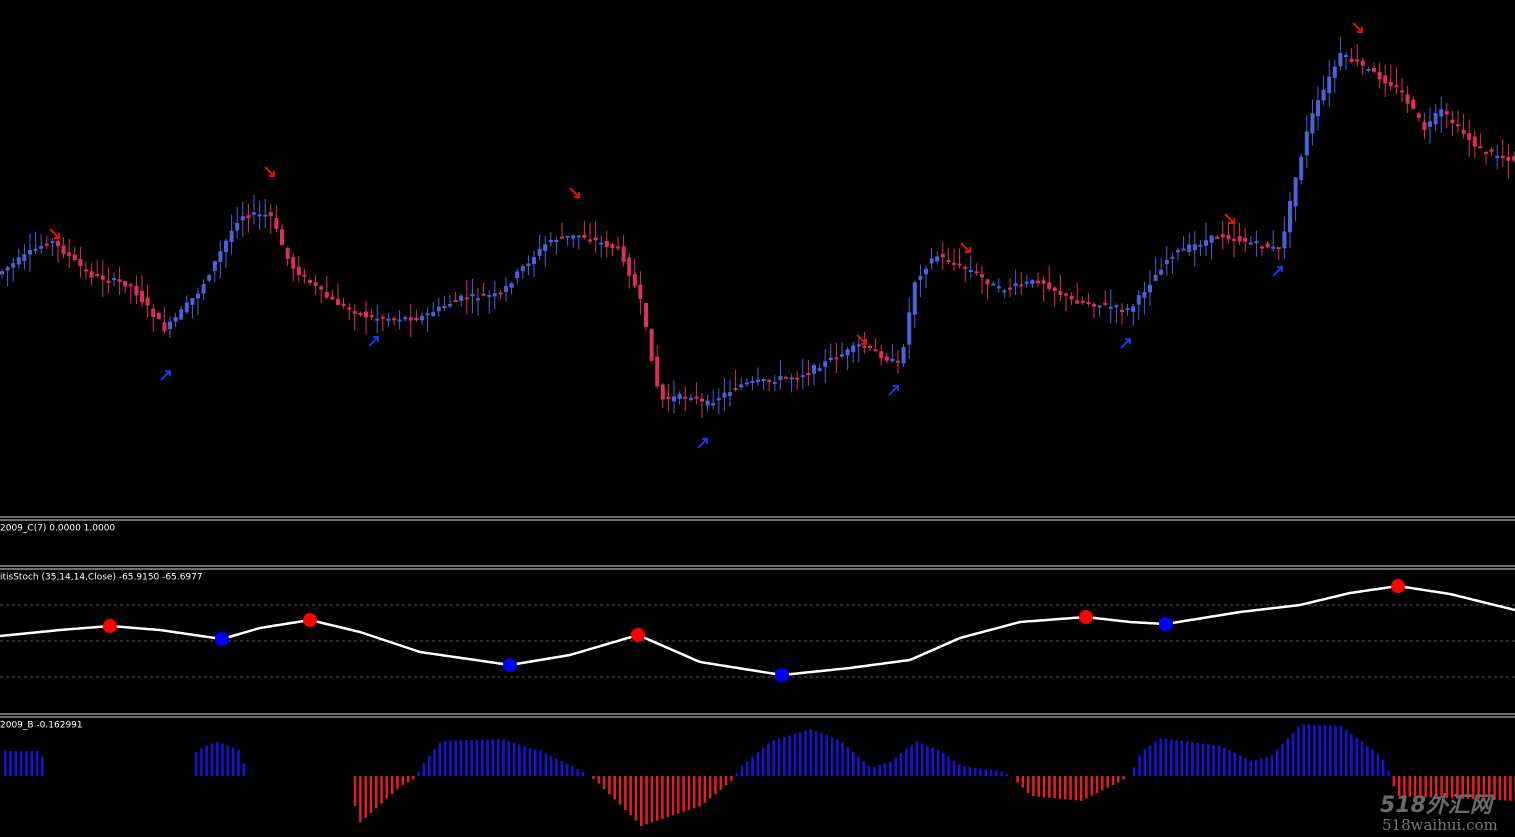 This screenshot has width=1515, height=837. What do you see at coordinates (222, 639) in the screenshot?
I see `signal-dot` at bounding box center [222, 639].